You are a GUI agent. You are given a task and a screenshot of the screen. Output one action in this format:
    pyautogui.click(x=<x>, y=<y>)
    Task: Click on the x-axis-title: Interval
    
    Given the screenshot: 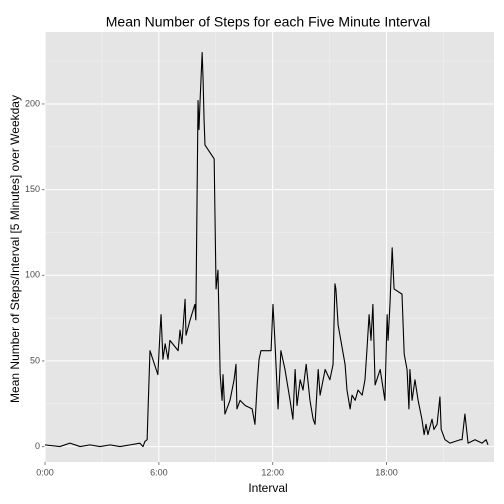 What is the action you would take?
    pyautogui.click(x=267, y=488)
    